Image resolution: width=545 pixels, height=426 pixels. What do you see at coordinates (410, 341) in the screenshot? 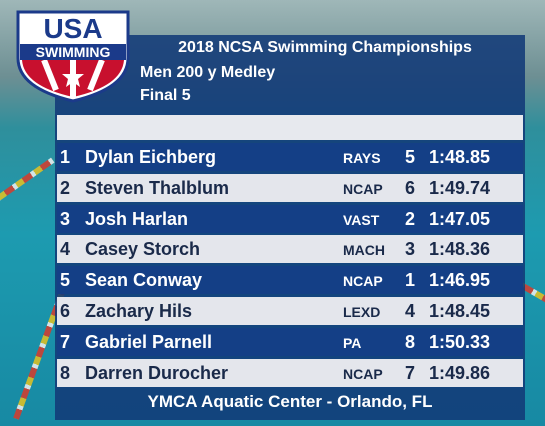
I see `lane: 8` at bounding box center [410, 341].